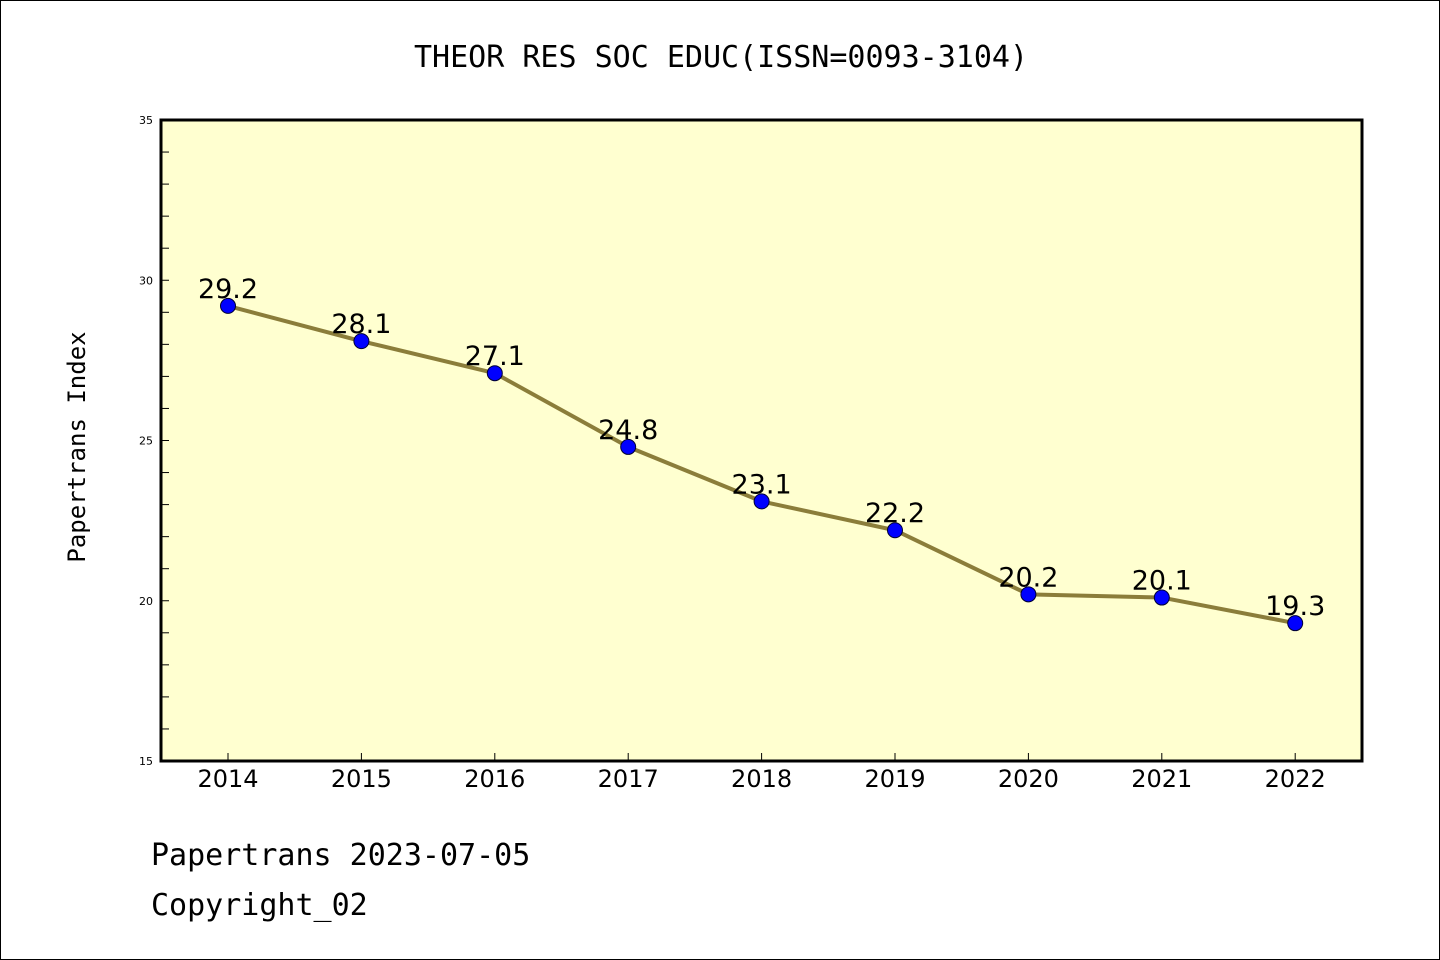 The width and height of the screenshot is (1440, 960). What do you see at coordinates (895, 513) in the screenshot?
I see `data-label: 22.2` at bounding box center [895, 513].